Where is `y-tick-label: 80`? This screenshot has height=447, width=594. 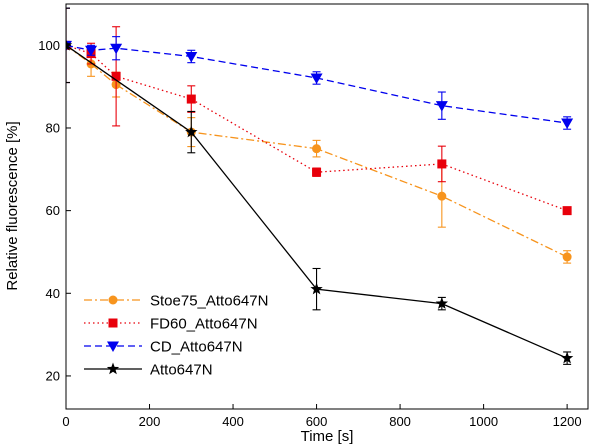 y-tick-label: 80 is located at coordinates (53, 127).